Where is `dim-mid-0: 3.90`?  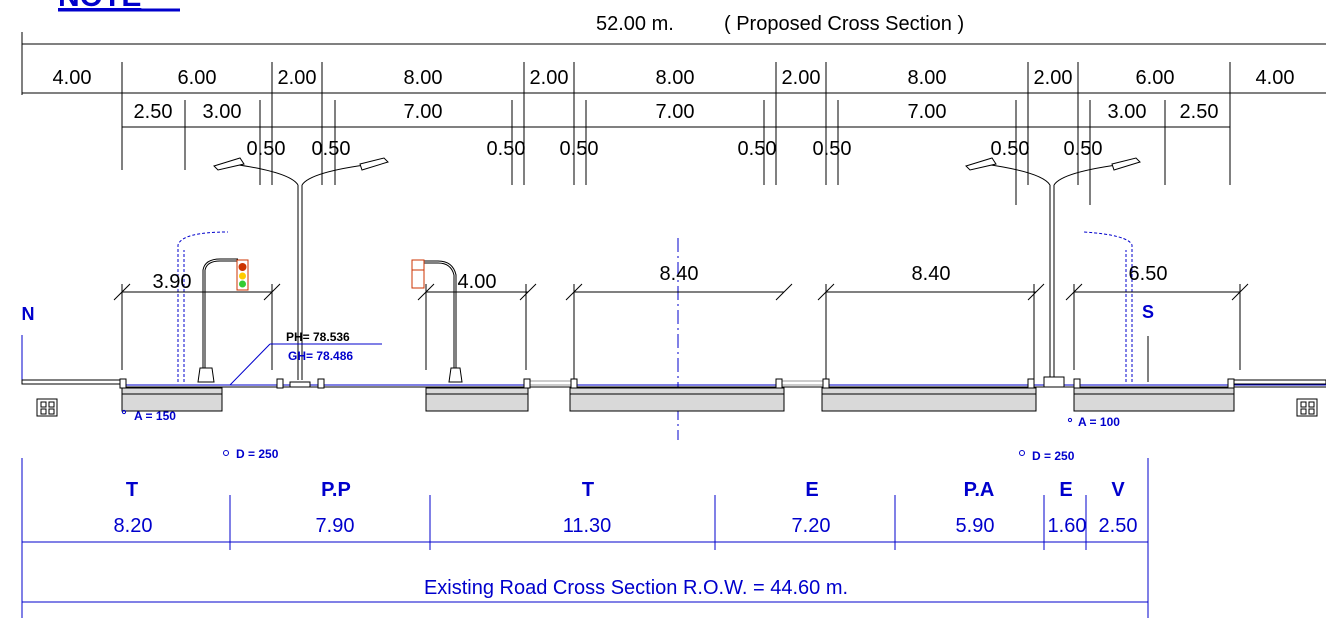
dim-mid-0: 3.90 is located at coordinates (172, 282).